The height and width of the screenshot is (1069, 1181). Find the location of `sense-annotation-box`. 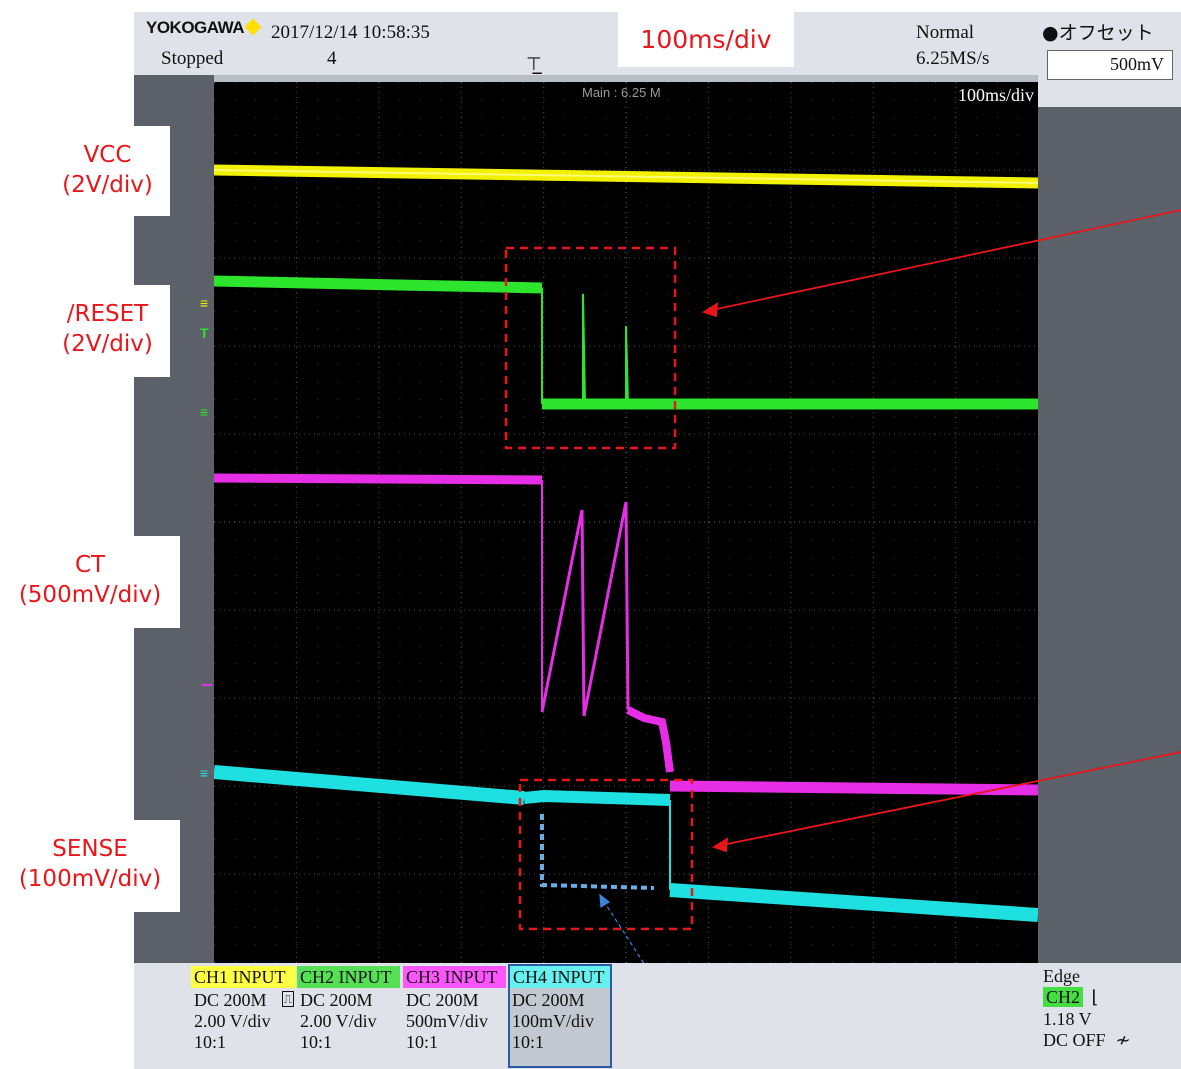

sense-annotation-box is located at coordinates (606, 854).